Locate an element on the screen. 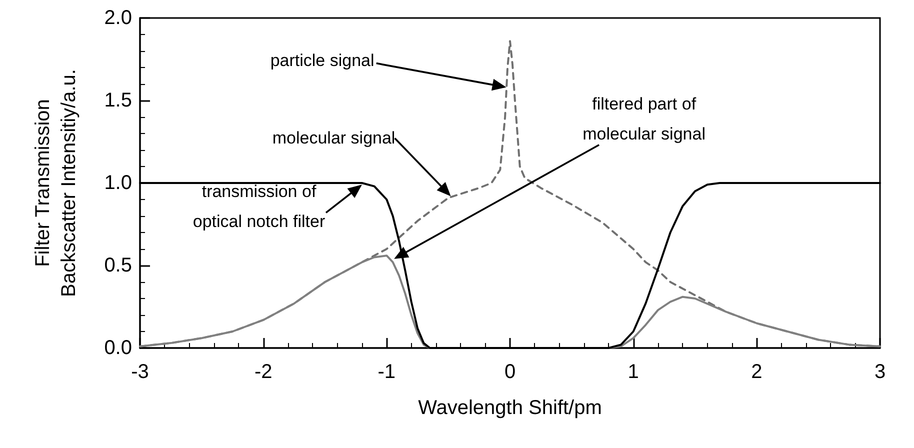 The height and width of the screenshot is (448, 914). annotation: particle signal is located at coordinates (322, 60).